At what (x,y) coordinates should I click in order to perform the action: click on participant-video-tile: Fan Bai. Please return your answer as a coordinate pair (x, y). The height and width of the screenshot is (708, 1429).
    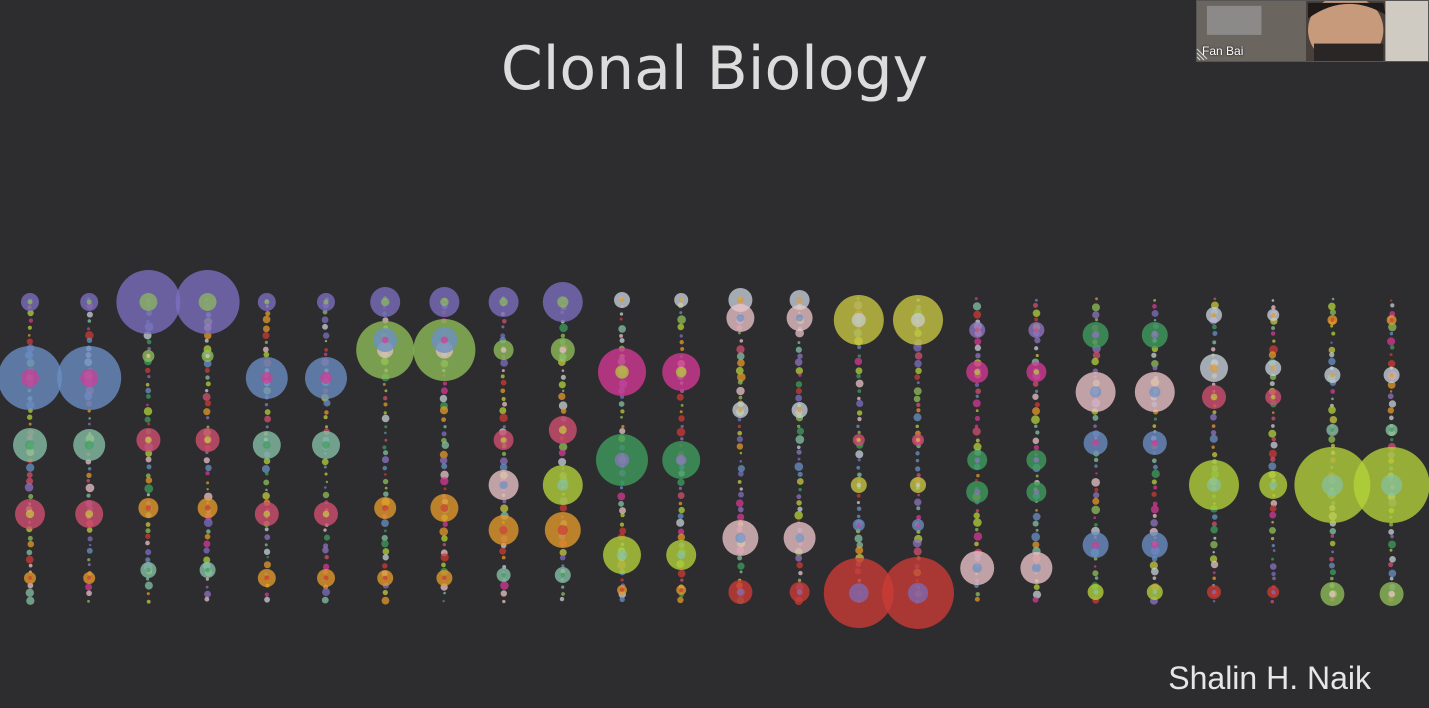
    Looking at the image, I should click on (1312, 31).